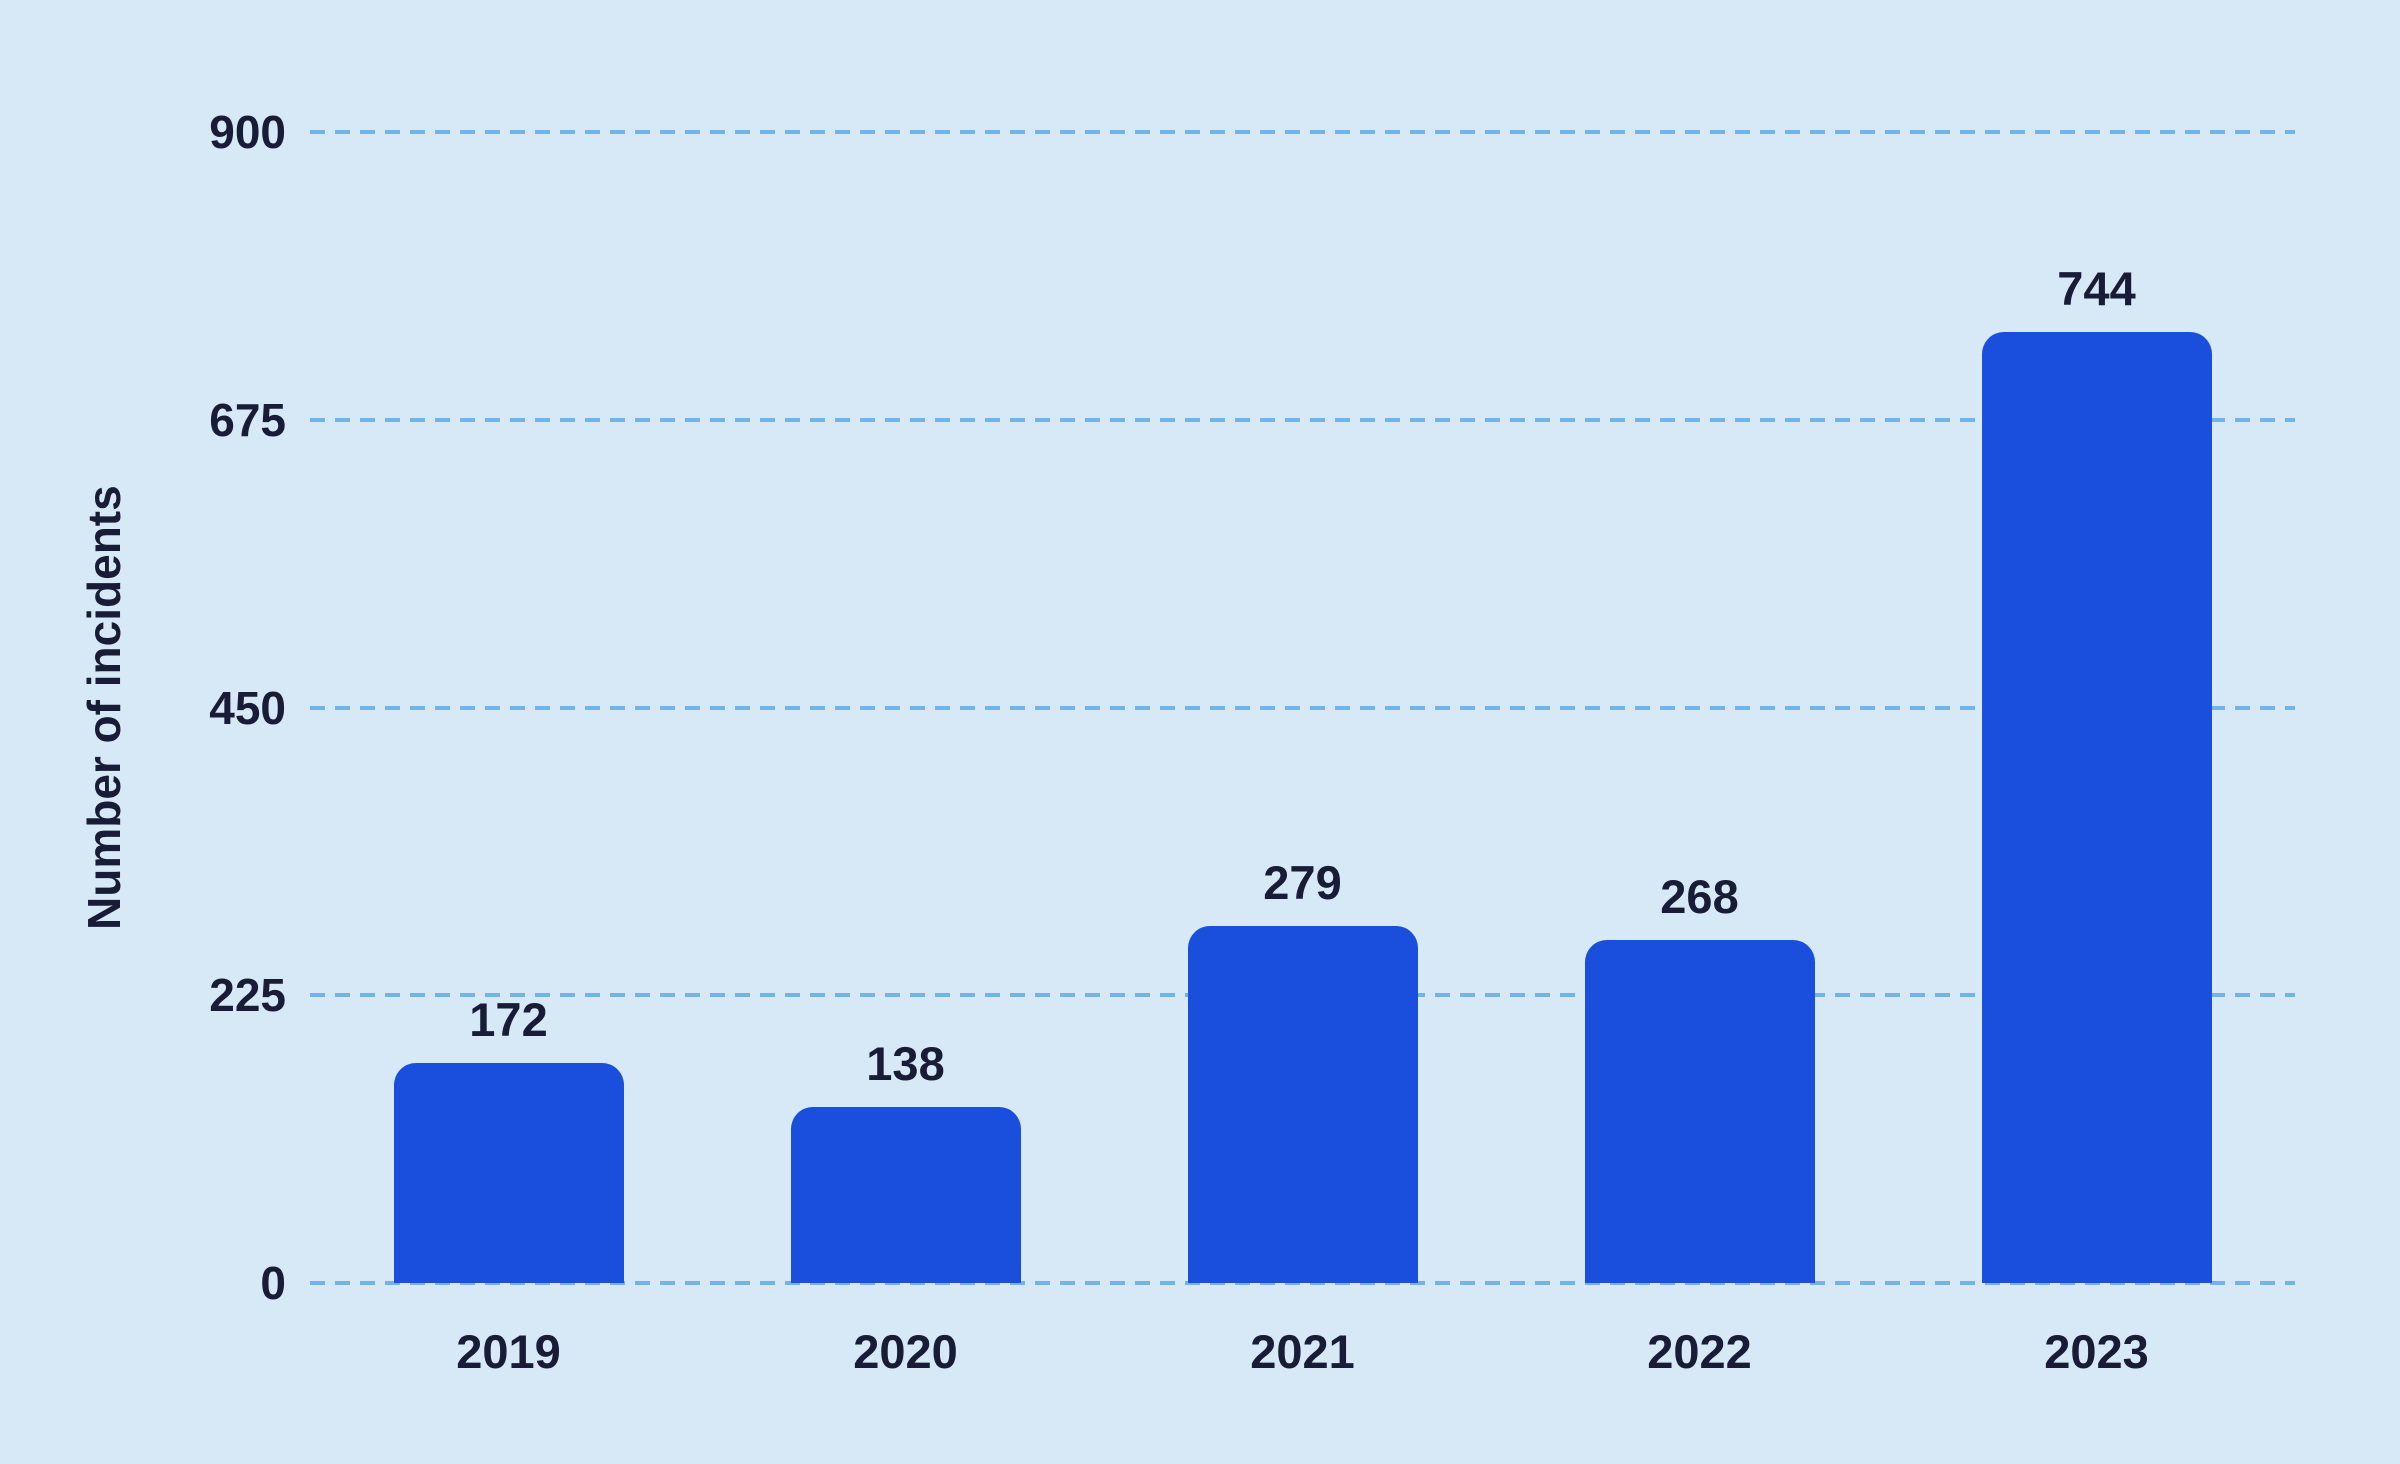  What do you see at coordinates (2096, 807) in the screenshot?
I see `bar-2023` at bounding box center [2096, 807].